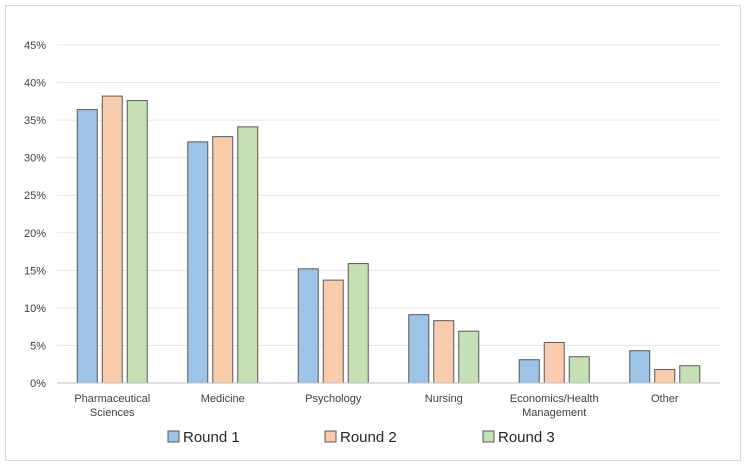 The image size is (748, 468). I want to click on y-tick-label: 35%, so click(35, 121).